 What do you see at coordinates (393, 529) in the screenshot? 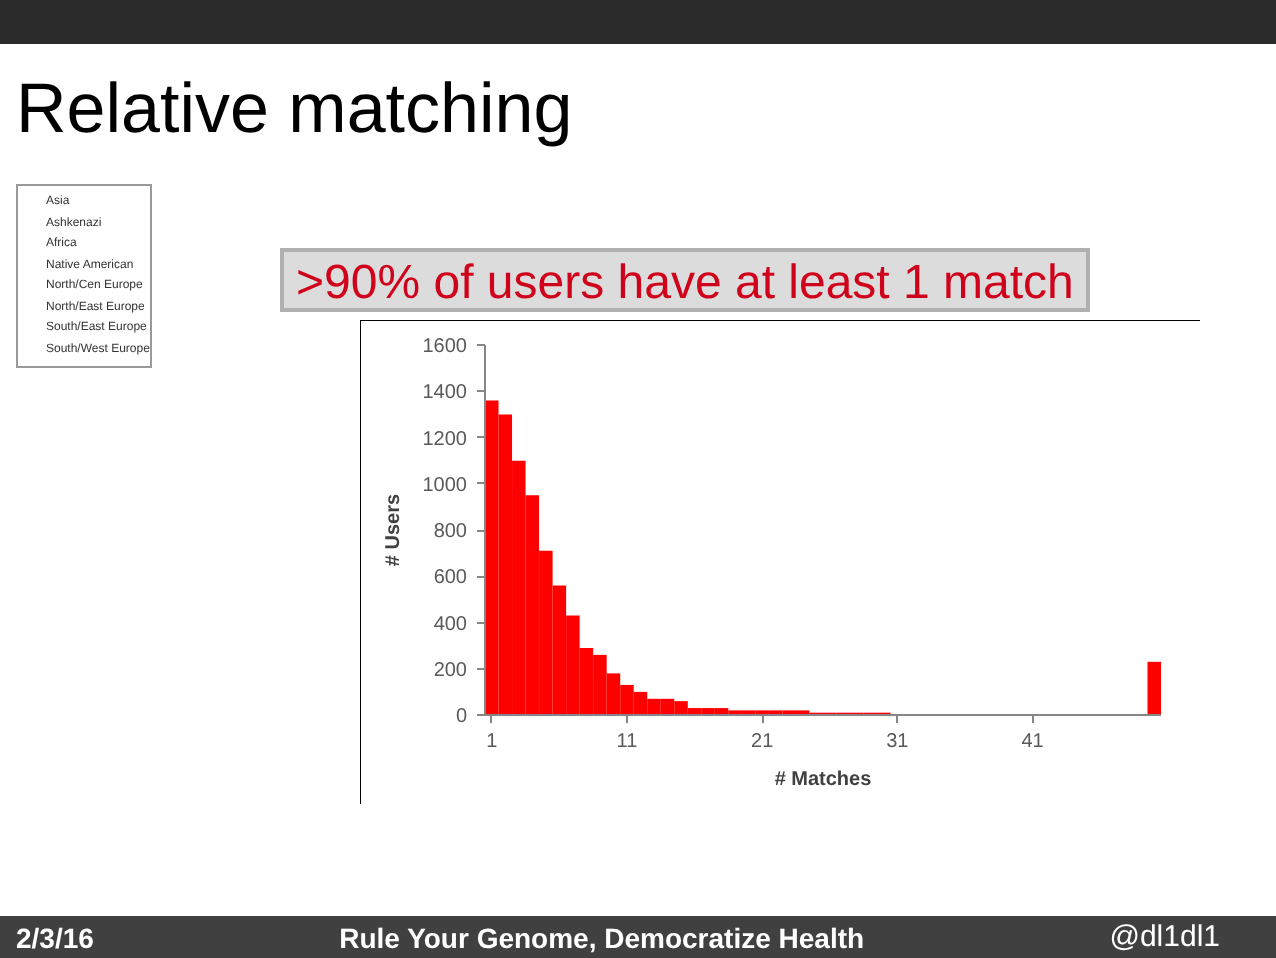
I see `y-axis-title: # Users` at bounding box center [393, 529].